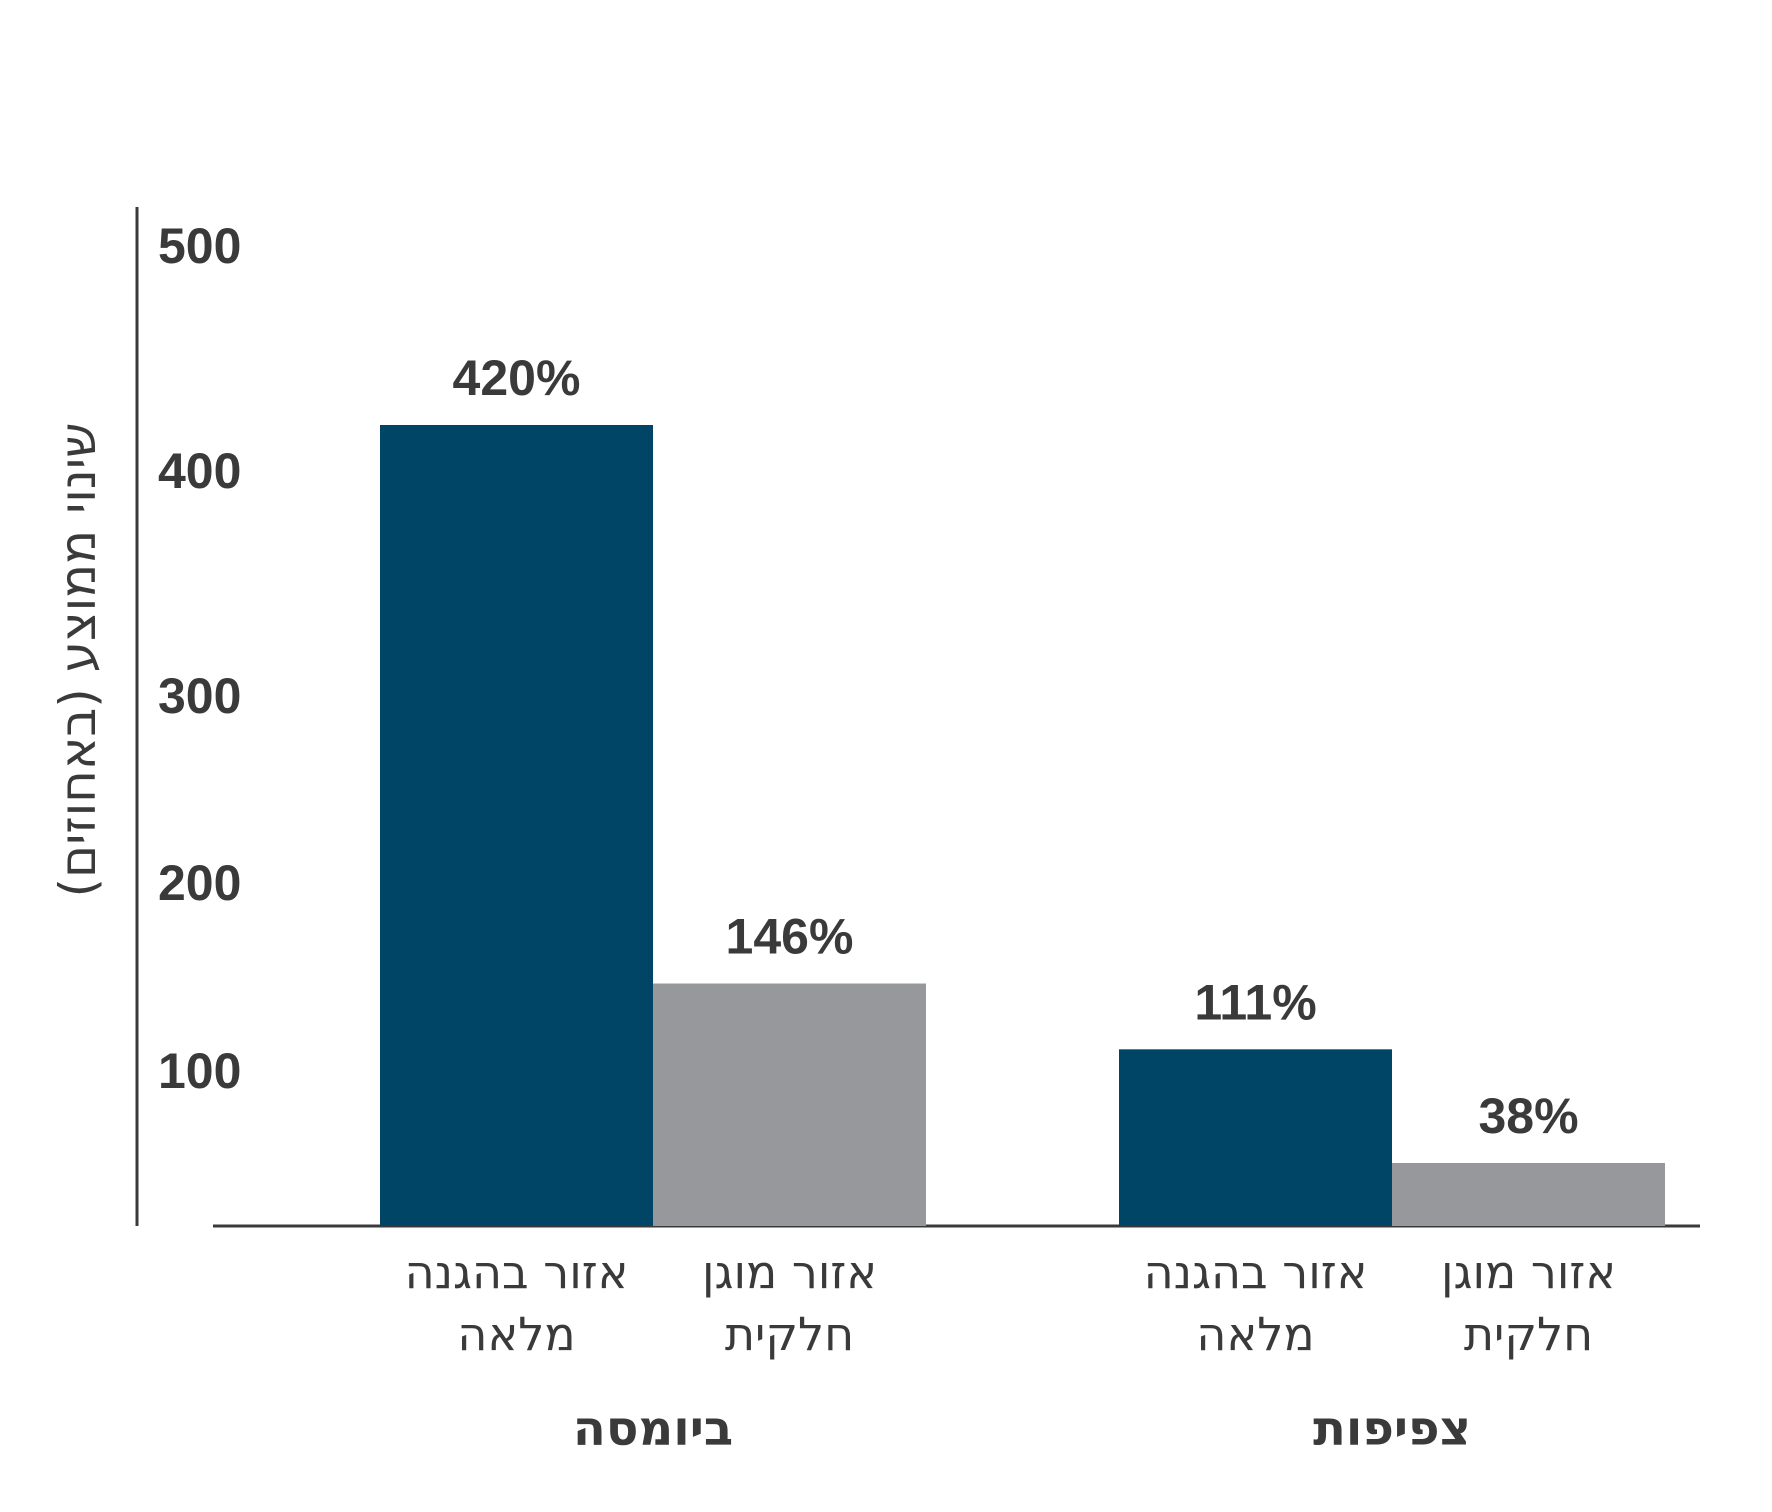  I want to click on y-tick-label: 300, so click(199, 696).